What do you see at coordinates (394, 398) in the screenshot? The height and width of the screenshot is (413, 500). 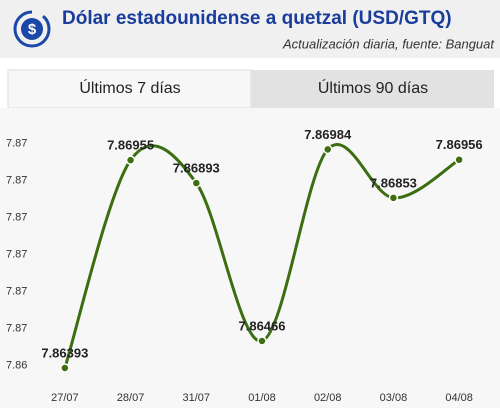 I see `x-tick-label: 03/08` at bounding box center [394, 398].